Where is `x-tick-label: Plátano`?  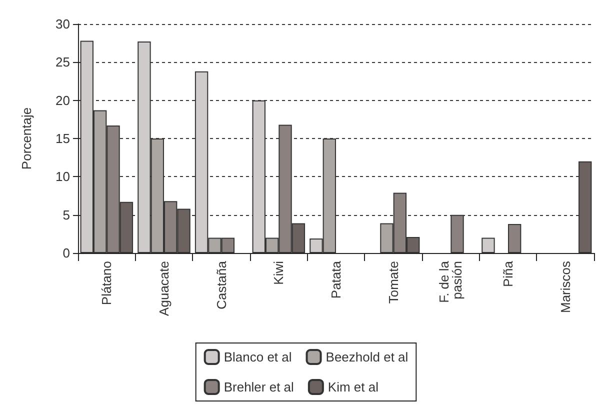 x-tick-label: Plátano is located at coordinates (106, 283).